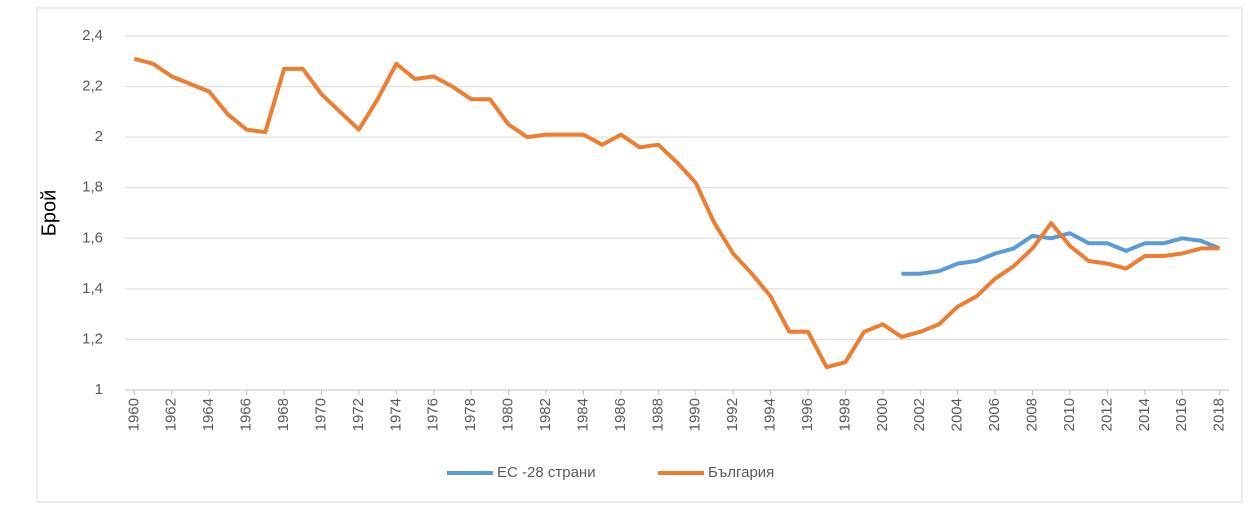  I want to click on x-tick-label: 1992, so click(732, 414).